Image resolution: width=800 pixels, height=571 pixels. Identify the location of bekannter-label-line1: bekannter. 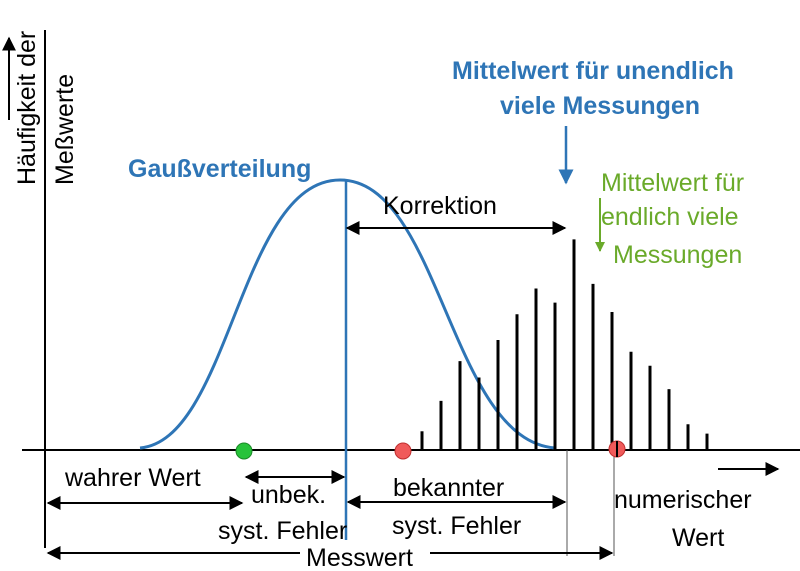
(448, 488).